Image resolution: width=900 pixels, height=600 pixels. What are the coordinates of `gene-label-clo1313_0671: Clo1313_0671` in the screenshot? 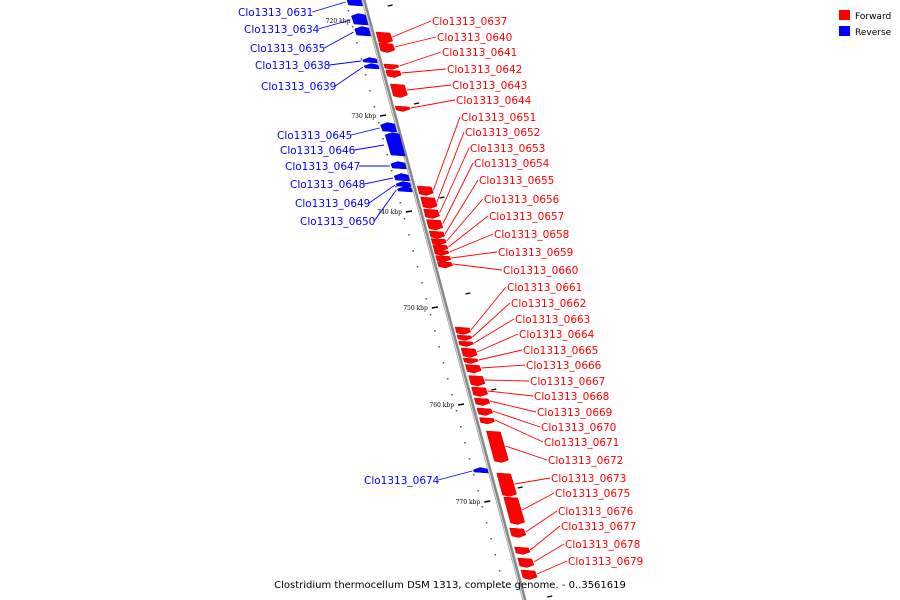 It's located at (581, 443).